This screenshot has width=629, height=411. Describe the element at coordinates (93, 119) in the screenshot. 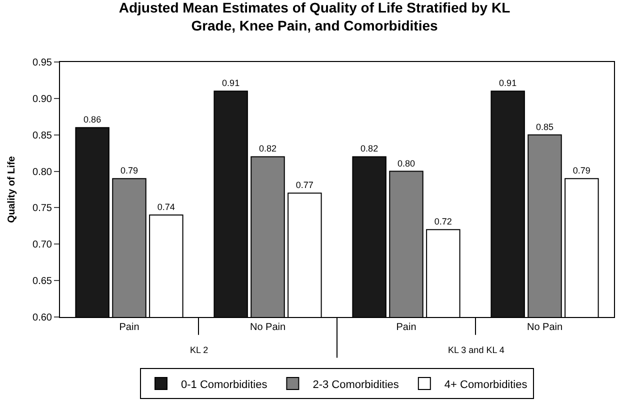

I see `data-label: 0.86` at that location.